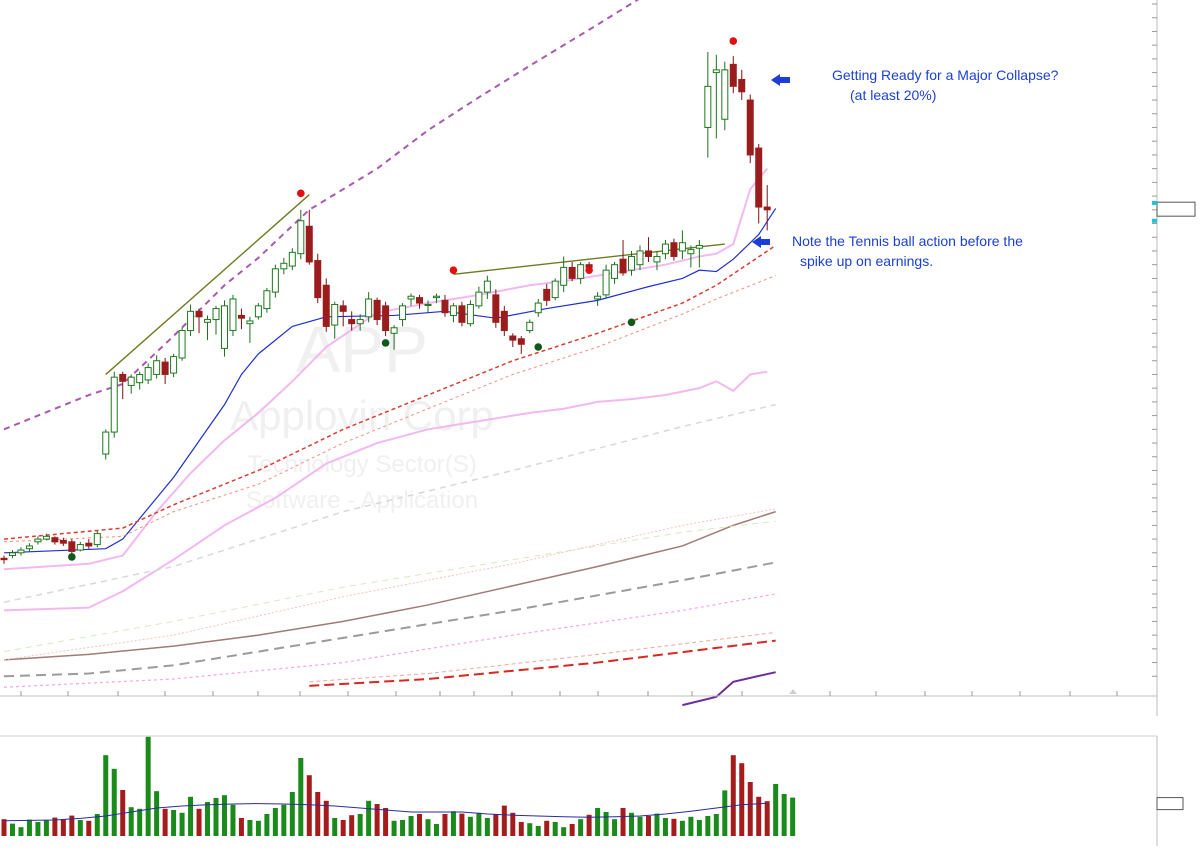 This screenshot has width=1200, height=851. I want to click on arrow-tennis-icon, so click(761, 242).